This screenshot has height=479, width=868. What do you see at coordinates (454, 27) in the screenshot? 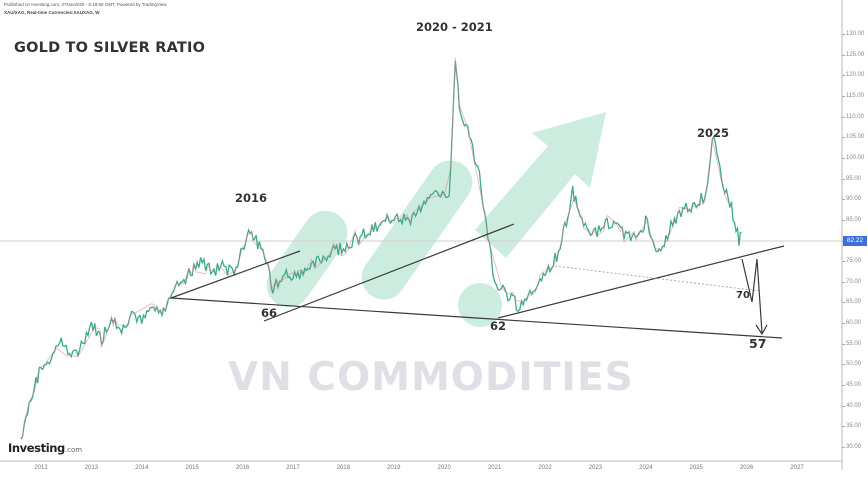
I see `annotation-2020-2021: 2020 - 2021` at bounding box center [454, 27].